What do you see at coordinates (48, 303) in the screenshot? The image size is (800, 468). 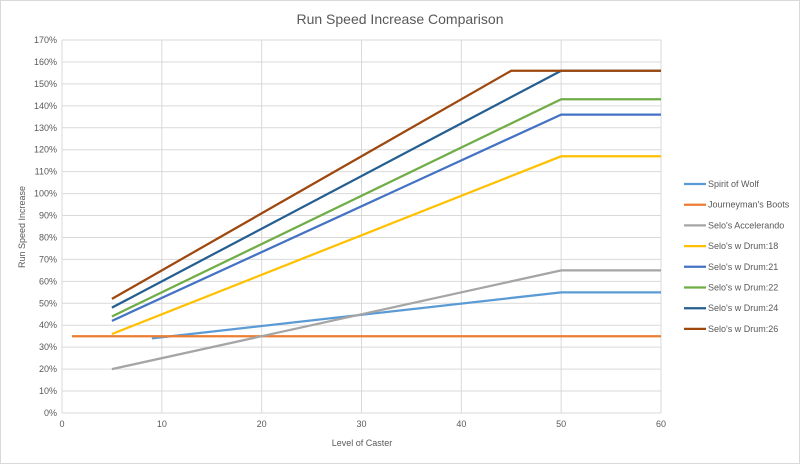 I see `y-tick-label: 50%` at bounding box center [48, 303].